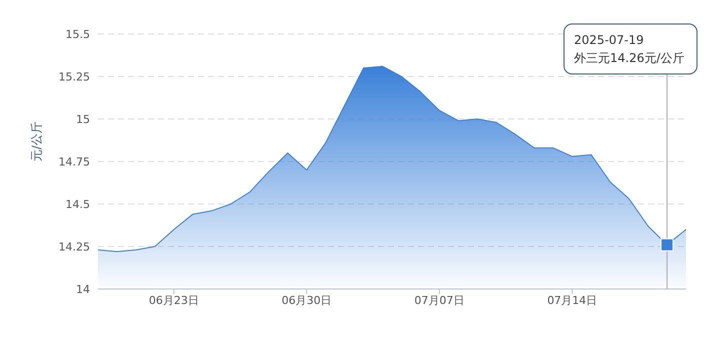 This screenshot has width=728, height=343. What do you see at coordinates (83, 289) in the screenshot?
I see `y-tick-label: 14` at bounding box center [83, 289].